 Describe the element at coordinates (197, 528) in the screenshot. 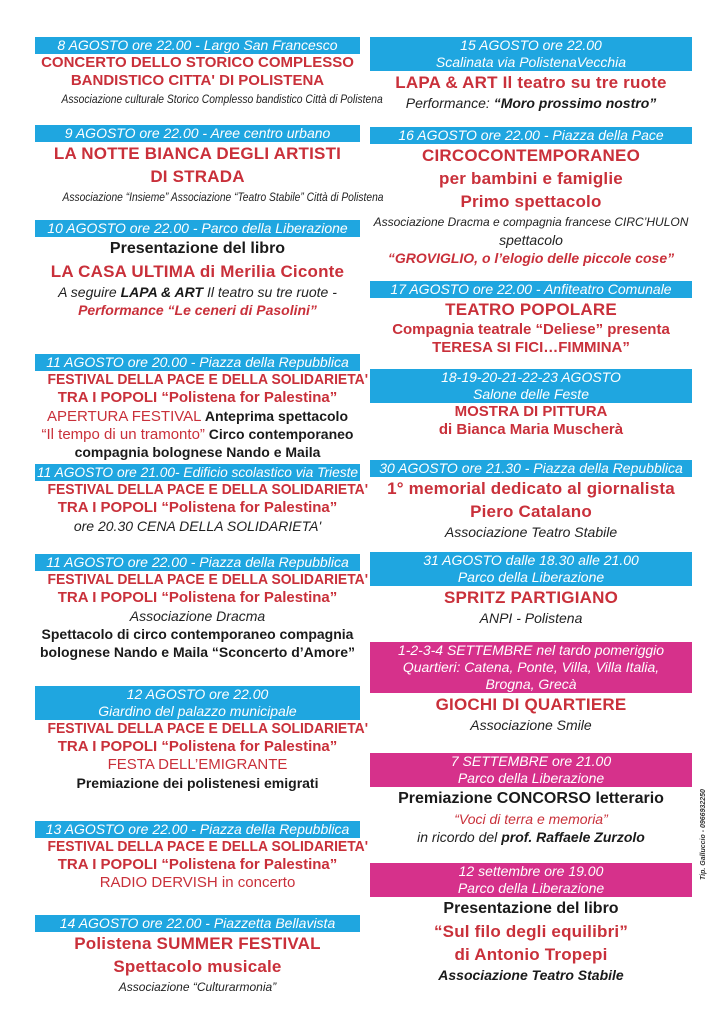

I see `line-content: ore 20.30 CENA DELLA SOLIDARIETA'` at that location.